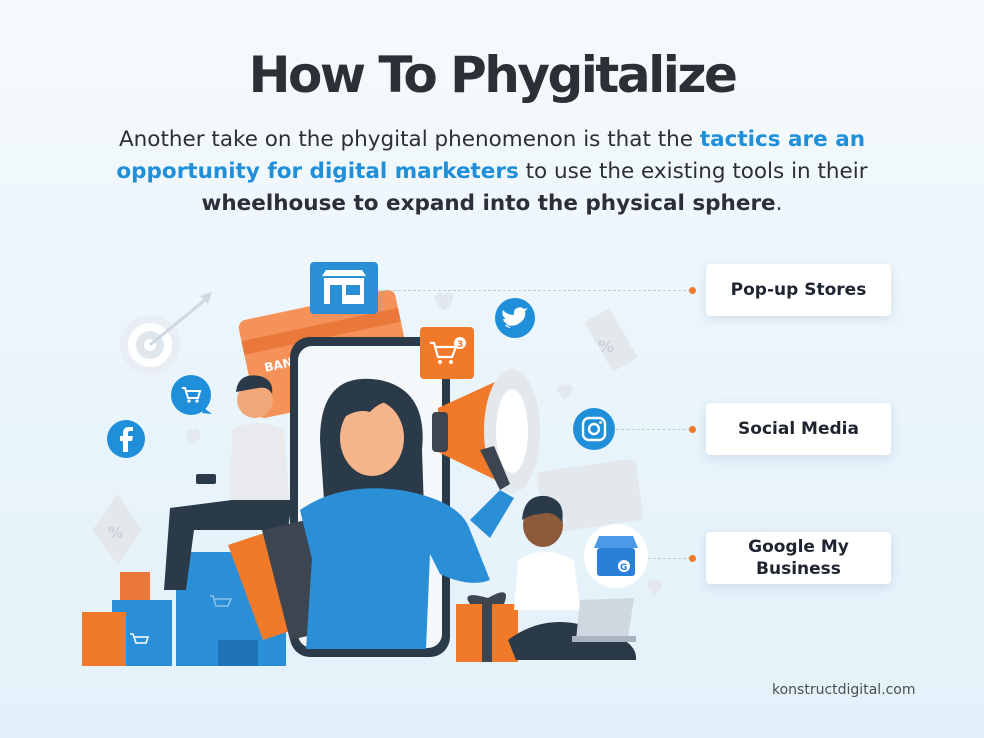 This screenshot has height=738, width=984. I want to click on megaphone-icon, so click(486, 431).